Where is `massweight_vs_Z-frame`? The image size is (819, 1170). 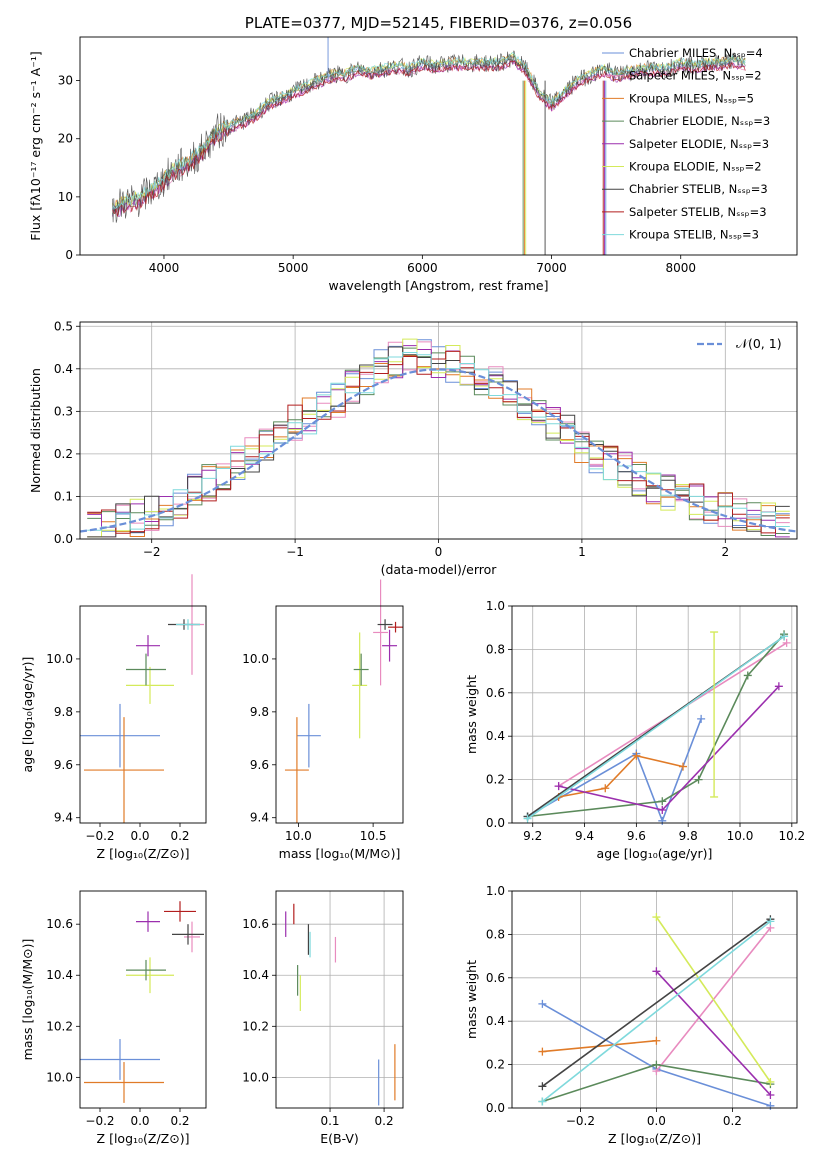
massweight_vs_Z-frame is located at coordinates (654, 999).